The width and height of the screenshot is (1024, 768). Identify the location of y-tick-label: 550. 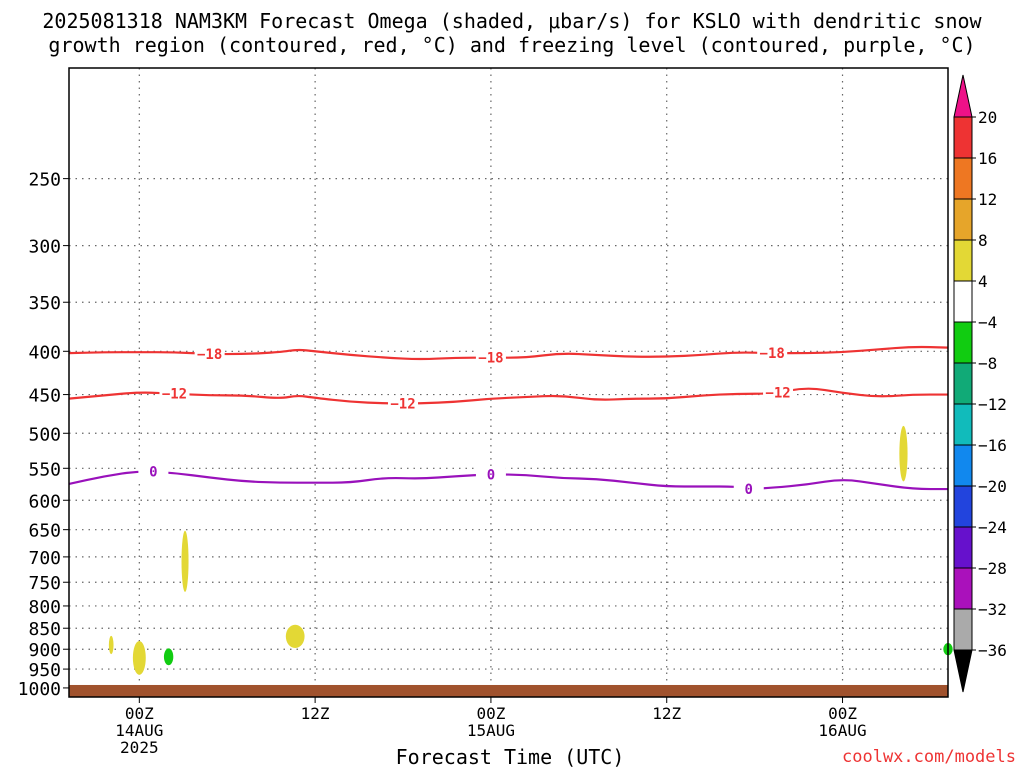
(44, 469).